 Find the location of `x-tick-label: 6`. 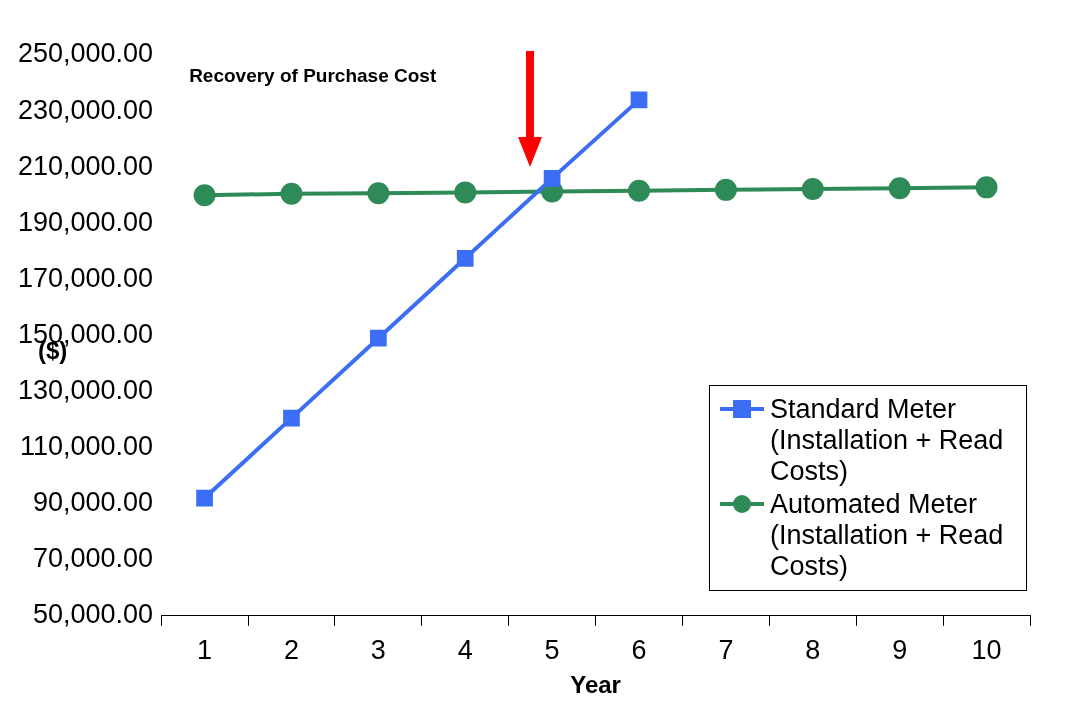

x-tick-label: 6 is located at coordinates (639, 650).